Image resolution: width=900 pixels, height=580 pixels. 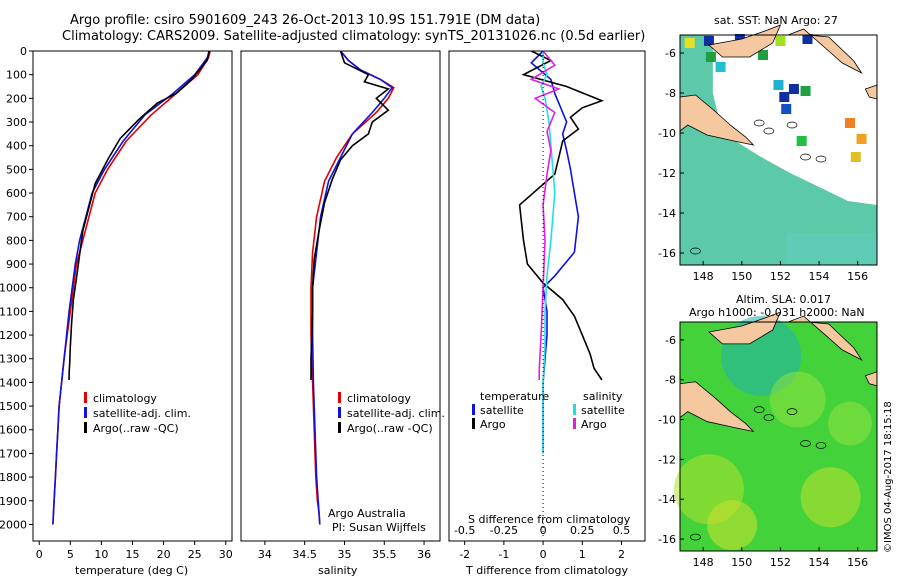 What do you see at coordinates (16, 169) in the screenshot?
I see `y-tick-label: 500` at bounding box center [16, 169].